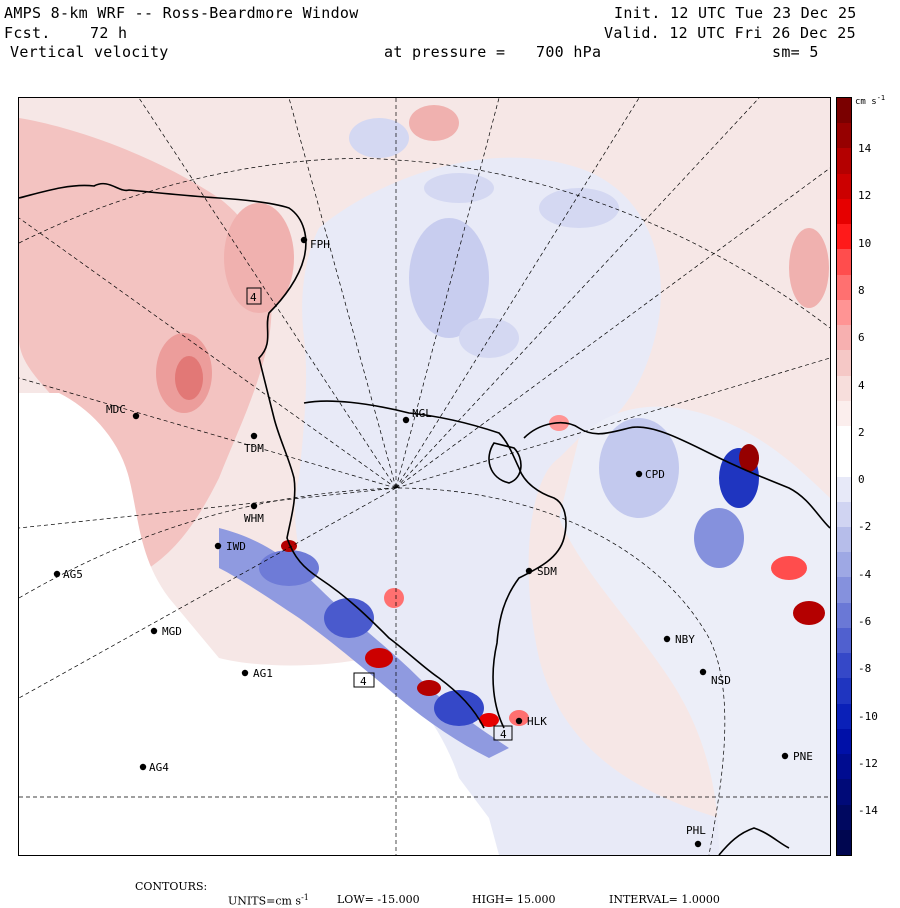 Image resolution: width=900 pixels, height=908 pixels. Describe the element at coordinates (865, 195) in the screenshot. I see `colorbar-tick-label: 12` at that location.